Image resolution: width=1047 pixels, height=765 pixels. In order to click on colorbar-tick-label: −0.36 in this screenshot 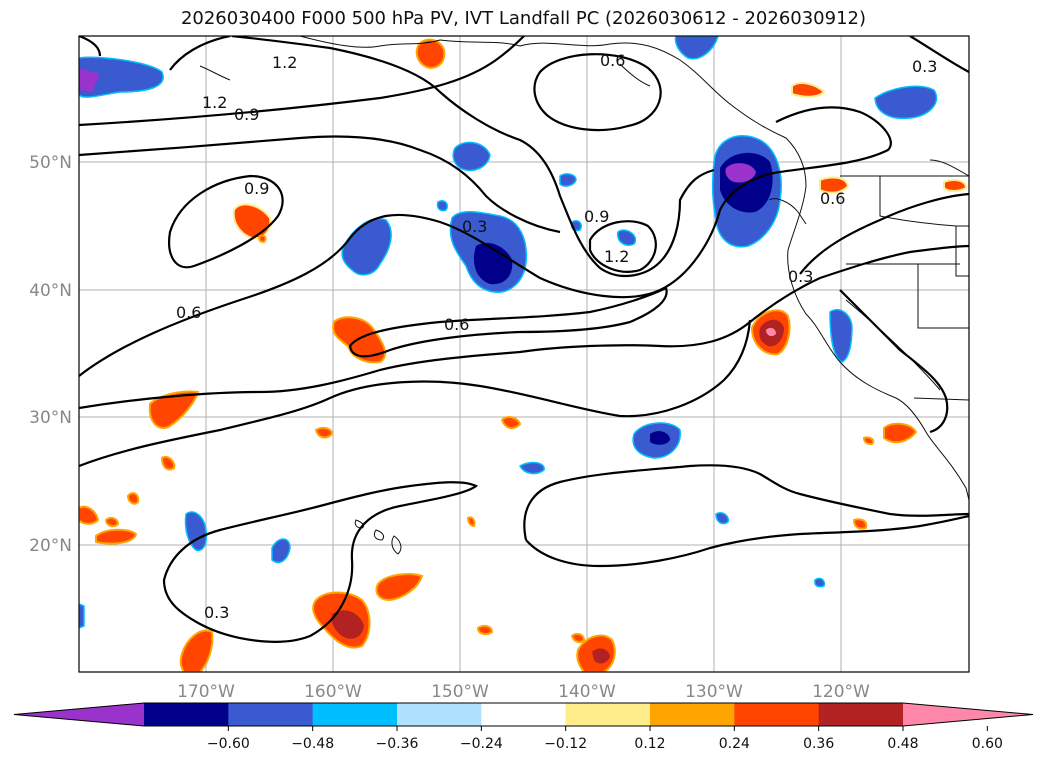, I will do `click(397, 744)`.